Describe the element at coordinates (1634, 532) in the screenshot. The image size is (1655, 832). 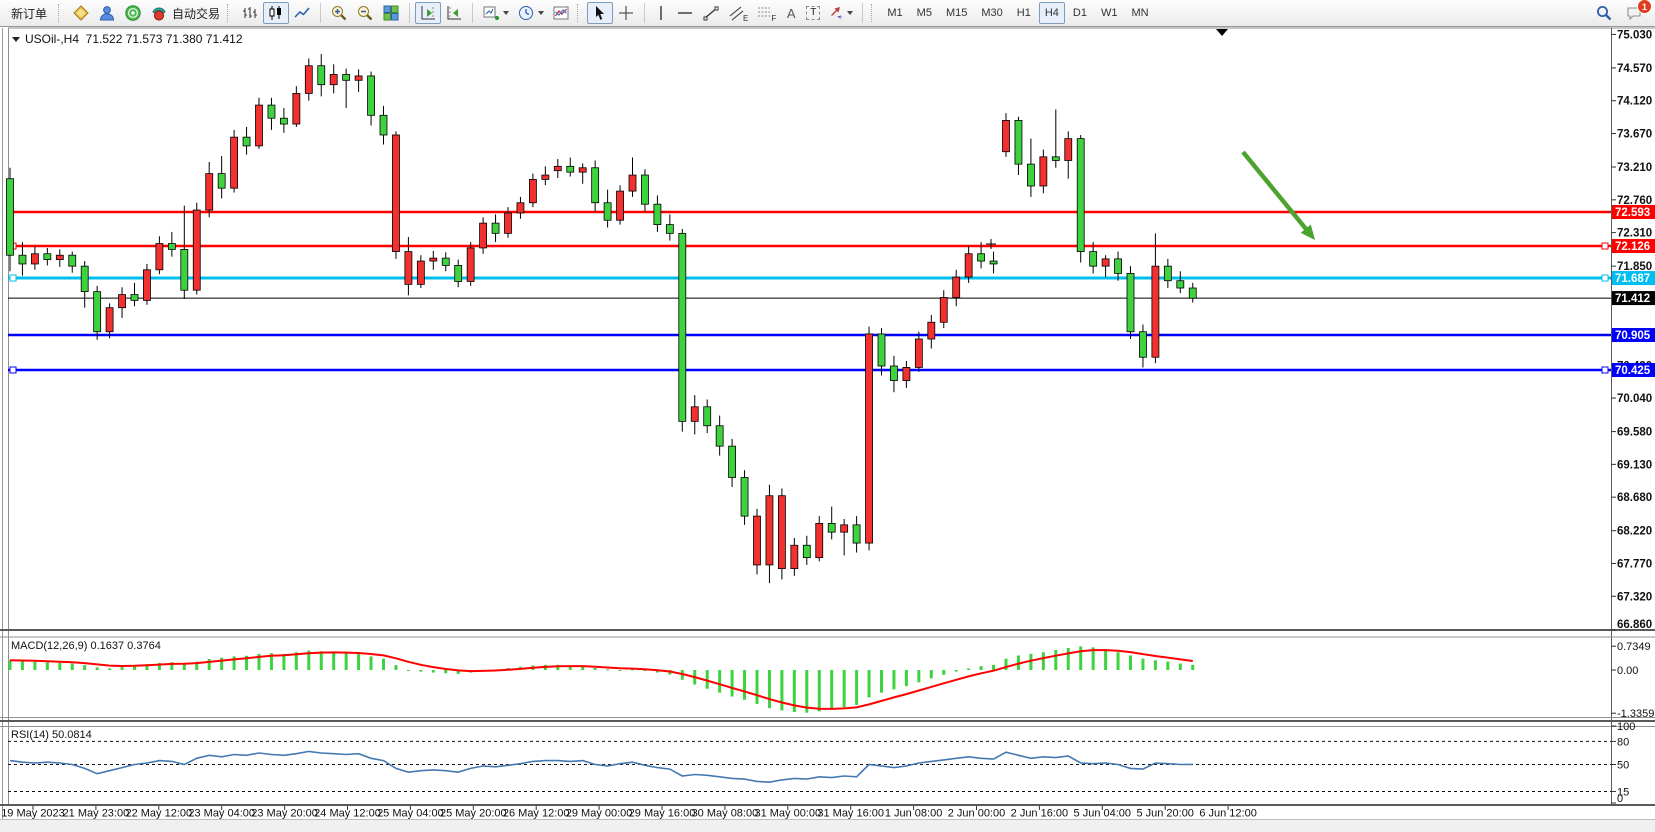
I see `price-tick-label: 68.220` at that location.